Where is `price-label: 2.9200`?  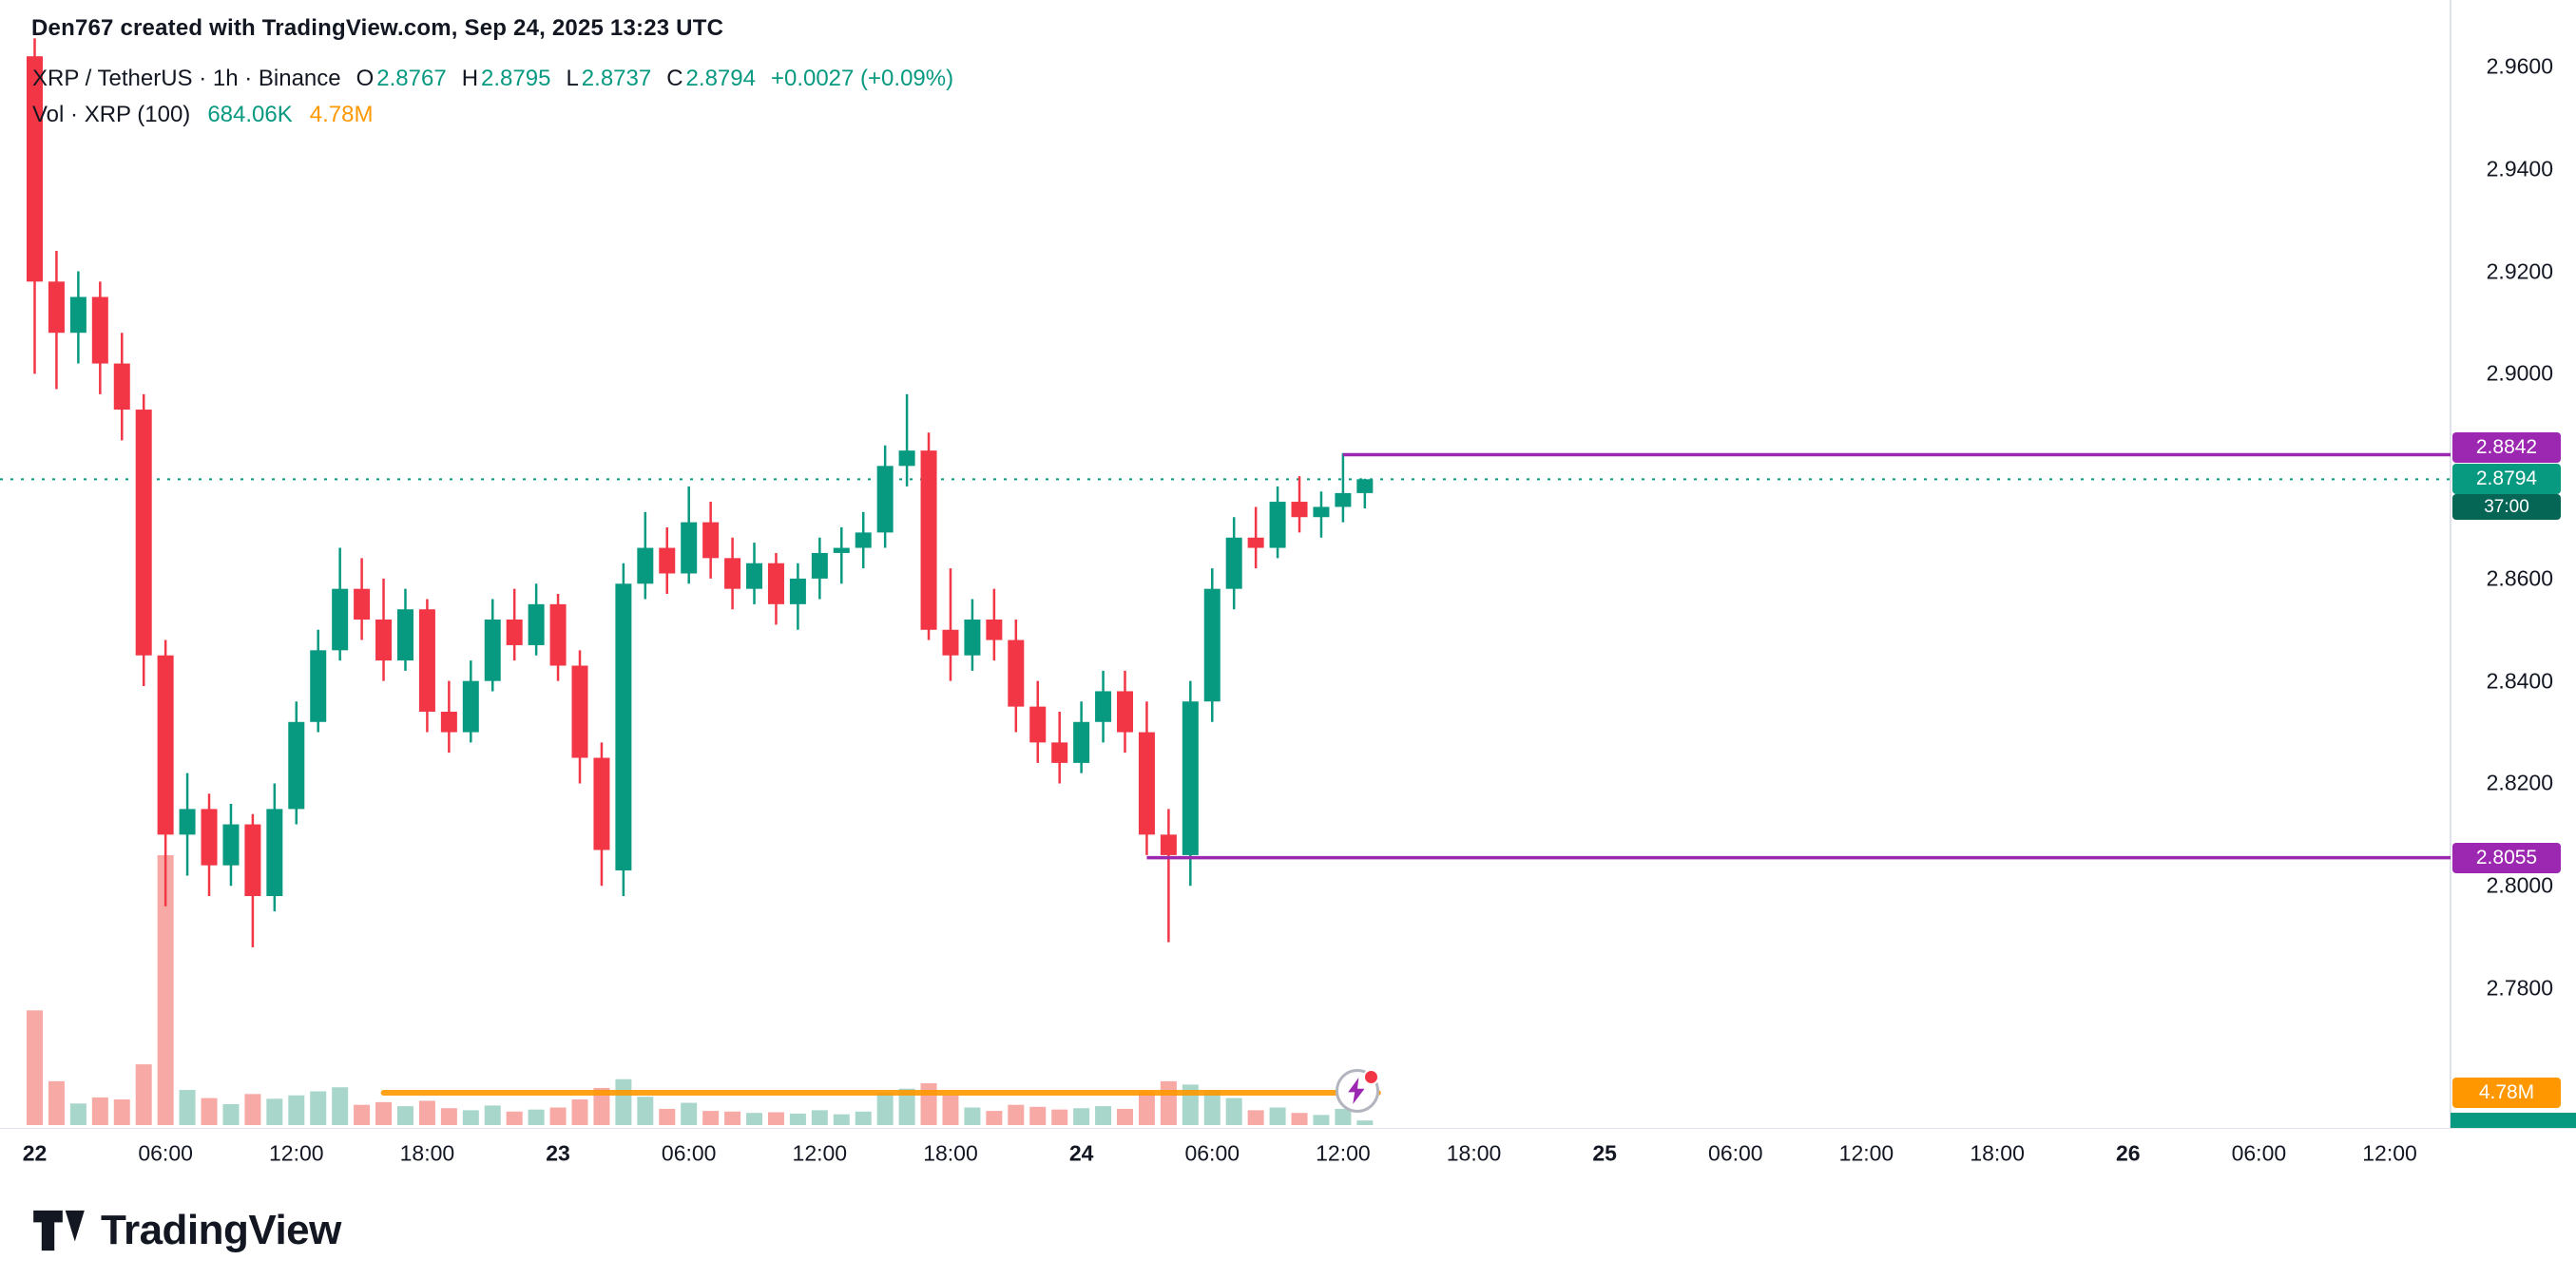
price-label: 2.9200 is located at coordinates (2519, 271).